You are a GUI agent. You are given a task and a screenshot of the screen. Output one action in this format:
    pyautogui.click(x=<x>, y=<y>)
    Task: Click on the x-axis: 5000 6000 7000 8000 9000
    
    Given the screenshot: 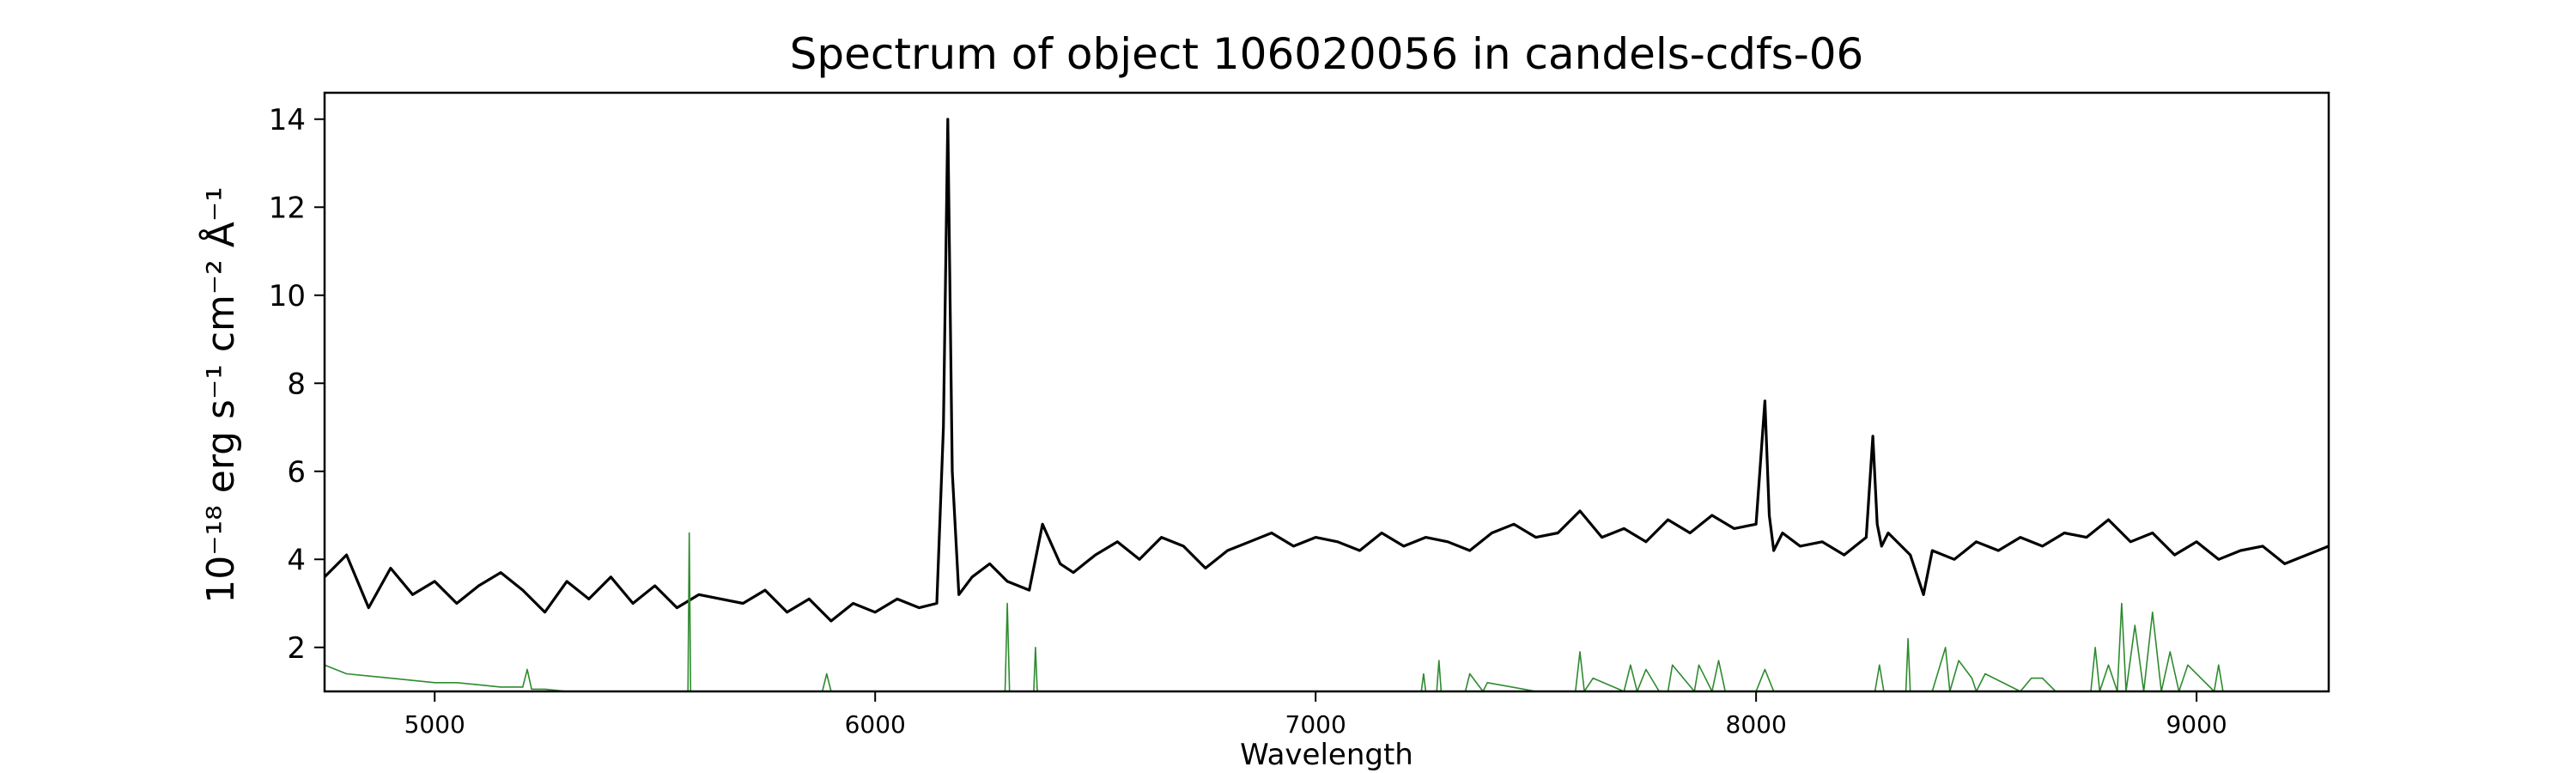 What is the action you would take?
    pyautogui.click(x=1316, y=715)
    